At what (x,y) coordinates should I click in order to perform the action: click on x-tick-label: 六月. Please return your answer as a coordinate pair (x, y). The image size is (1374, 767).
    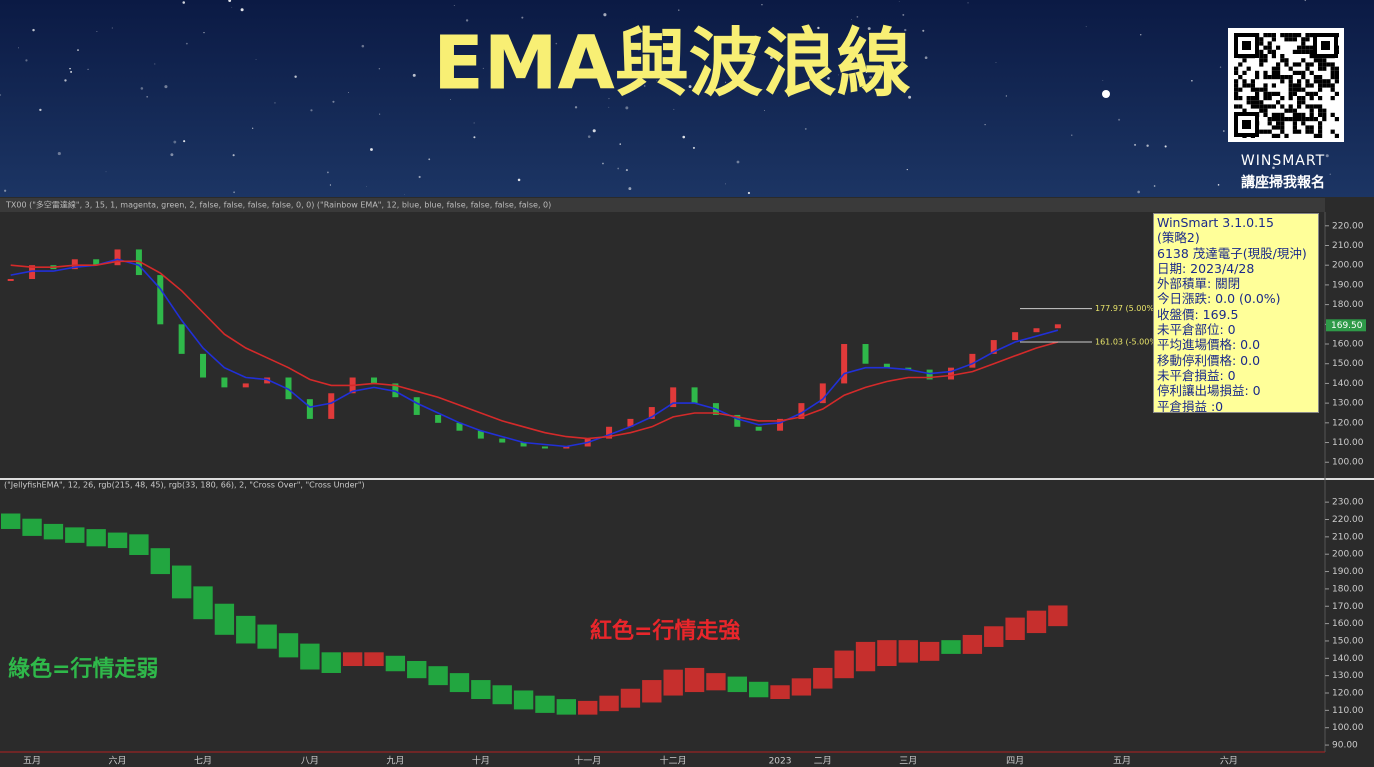
    Looking at the image, I should click on (118, 761).